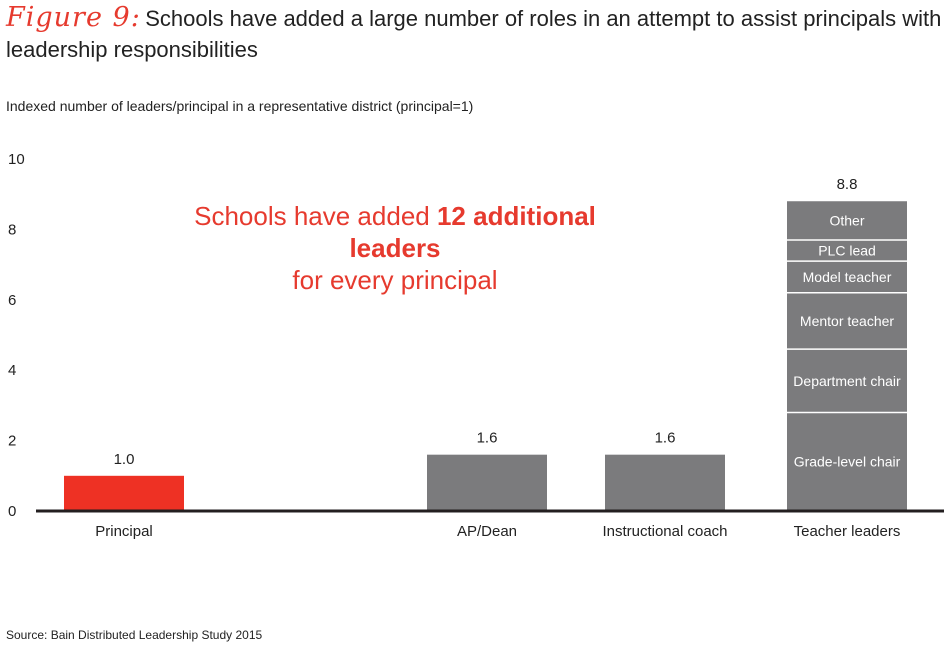 The width and height of the screenshot is (950, 648). I want to click on segment-label: Department chair, so click(847, 381).